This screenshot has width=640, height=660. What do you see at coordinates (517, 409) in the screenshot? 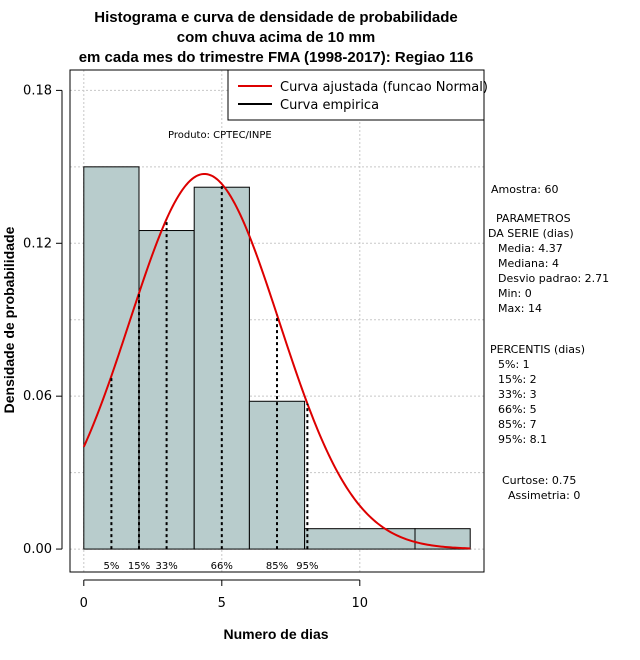
I see `stat-p66: 66%: 5` at bounding box center [517, 409].